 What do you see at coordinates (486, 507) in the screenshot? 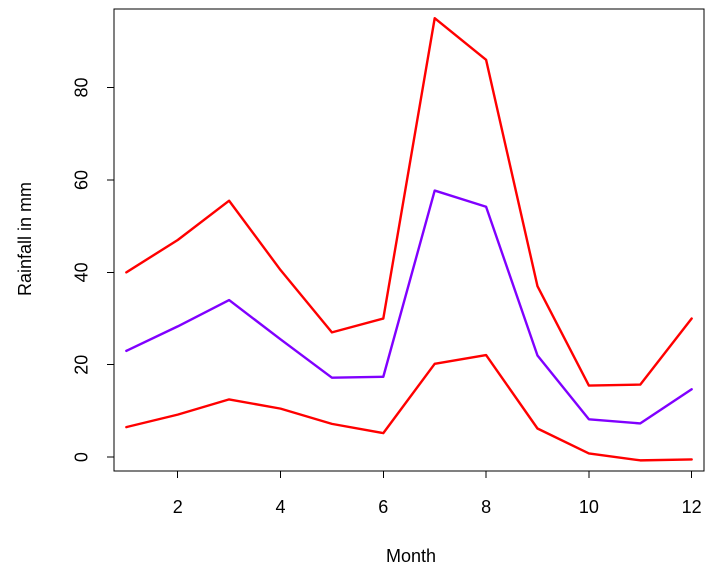
I see `x-tick-label: 8` at bounding box center [486, 507].